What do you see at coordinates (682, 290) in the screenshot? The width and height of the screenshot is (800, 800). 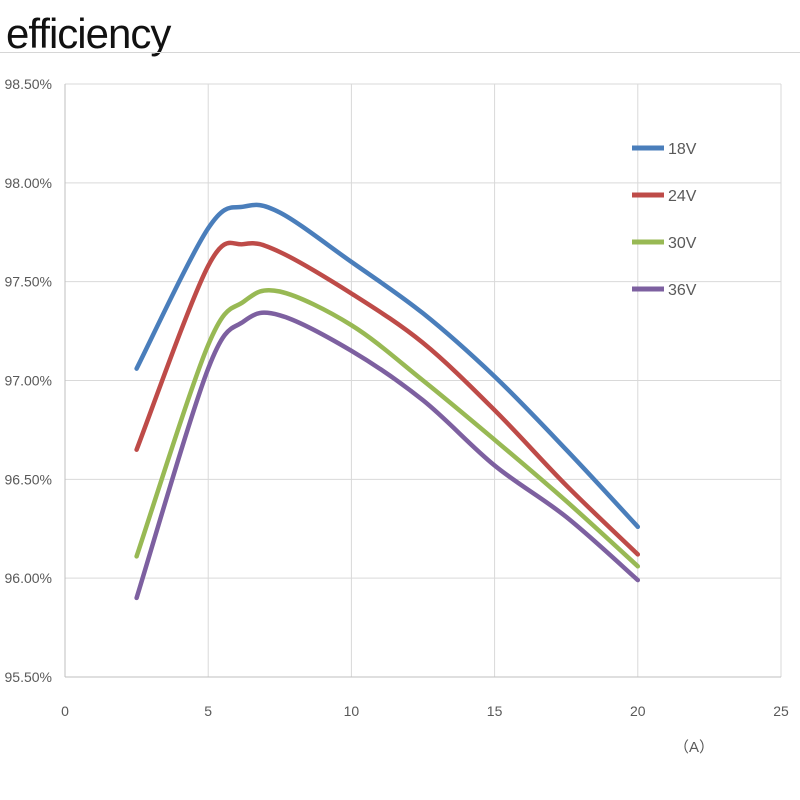 I see `legend-label-36v: 36V` at bounding box center [682, 290].